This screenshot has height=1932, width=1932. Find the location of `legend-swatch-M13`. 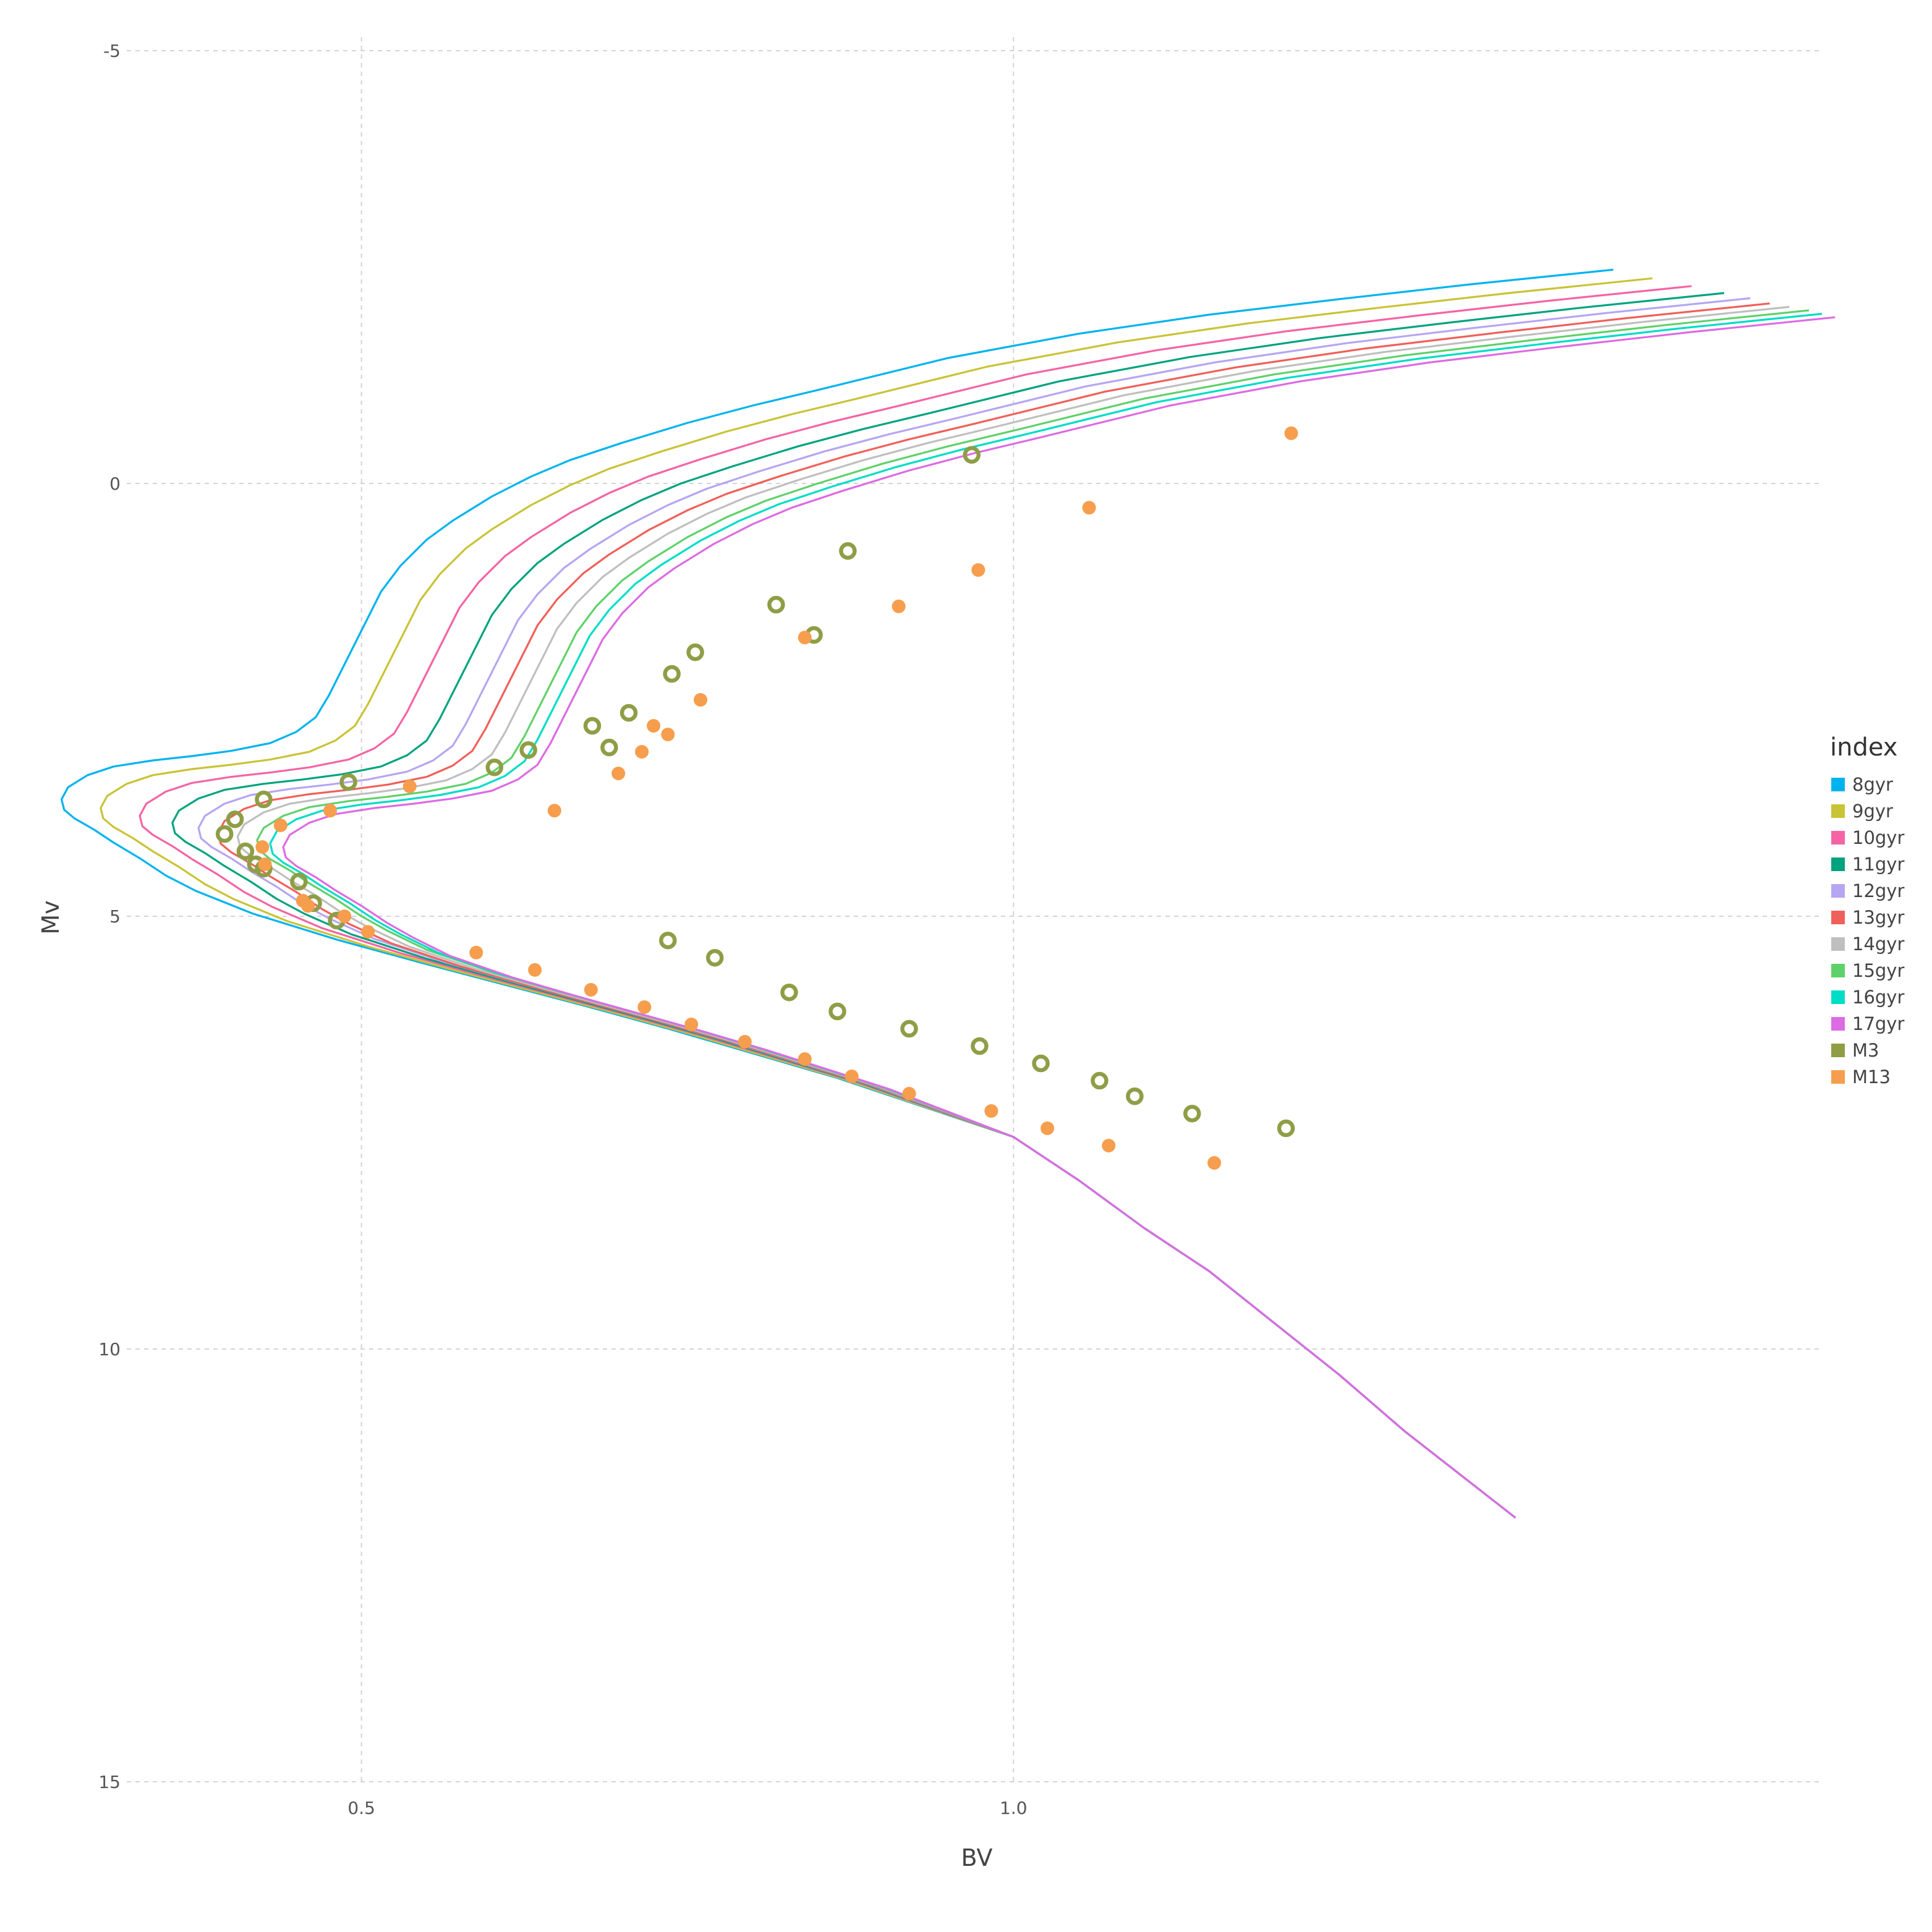

legend-swatch-M13 is located at coordinates (1838, 1077).